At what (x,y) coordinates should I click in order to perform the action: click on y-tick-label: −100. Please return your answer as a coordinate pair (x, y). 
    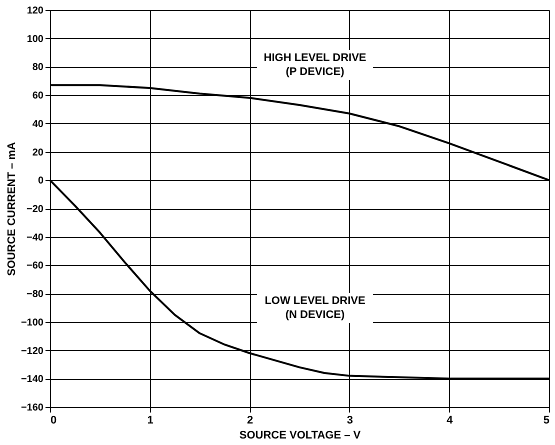
    Looking at the image, I should click on (32, 322).